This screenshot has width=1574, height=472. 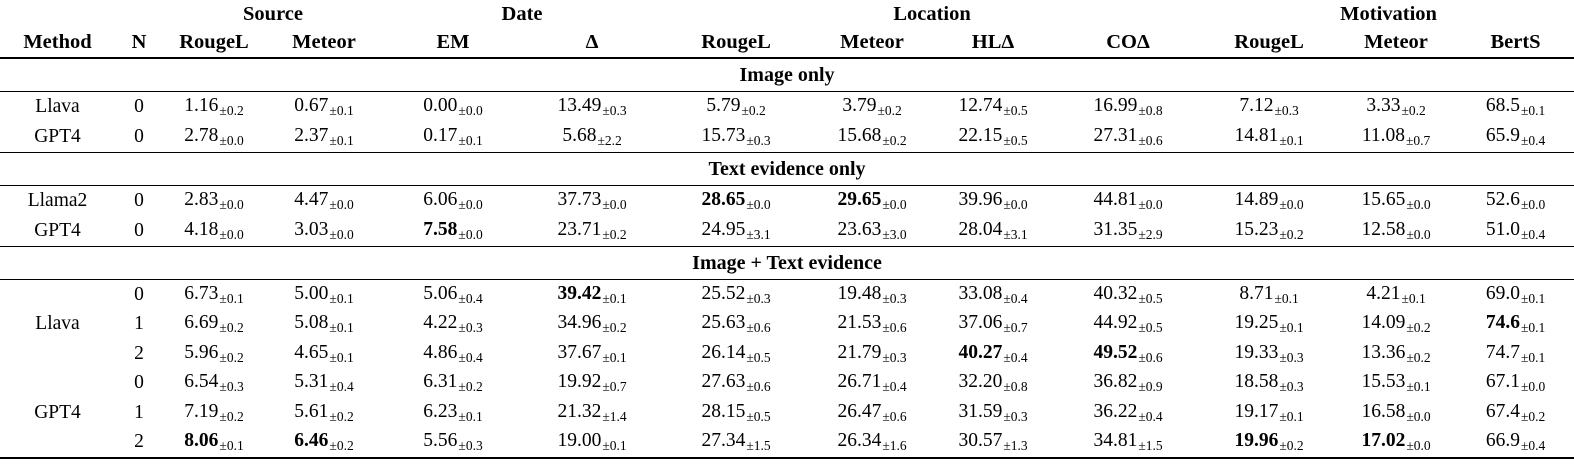 What do you see at coordinates (859, 411) in the screenshot?
I see `metric-value: 26.47` at bounding box center [859, 411].